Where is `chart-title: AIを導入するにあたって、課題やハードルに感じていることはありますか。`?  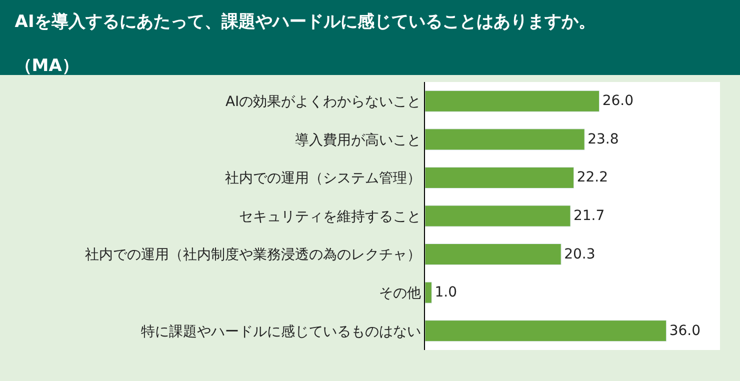
chart-title: AIを導入するにあたって、課題やハードルに感じていることはありますか。 is located at coordinates (305, 22).